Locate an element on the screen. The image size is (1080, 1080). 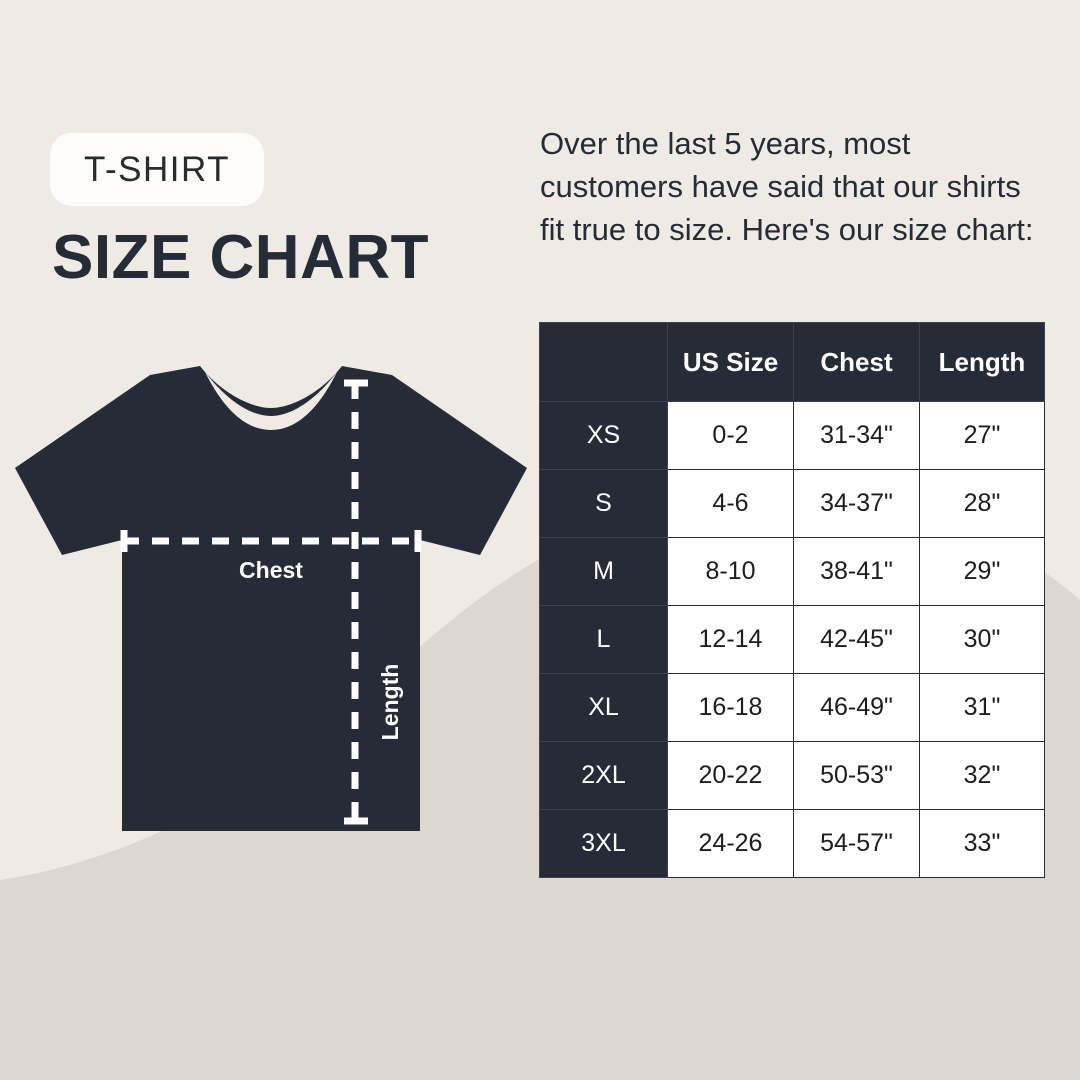
table-row: 3XL 24-26 54-57" 33" is located at coordinates (792, 843).